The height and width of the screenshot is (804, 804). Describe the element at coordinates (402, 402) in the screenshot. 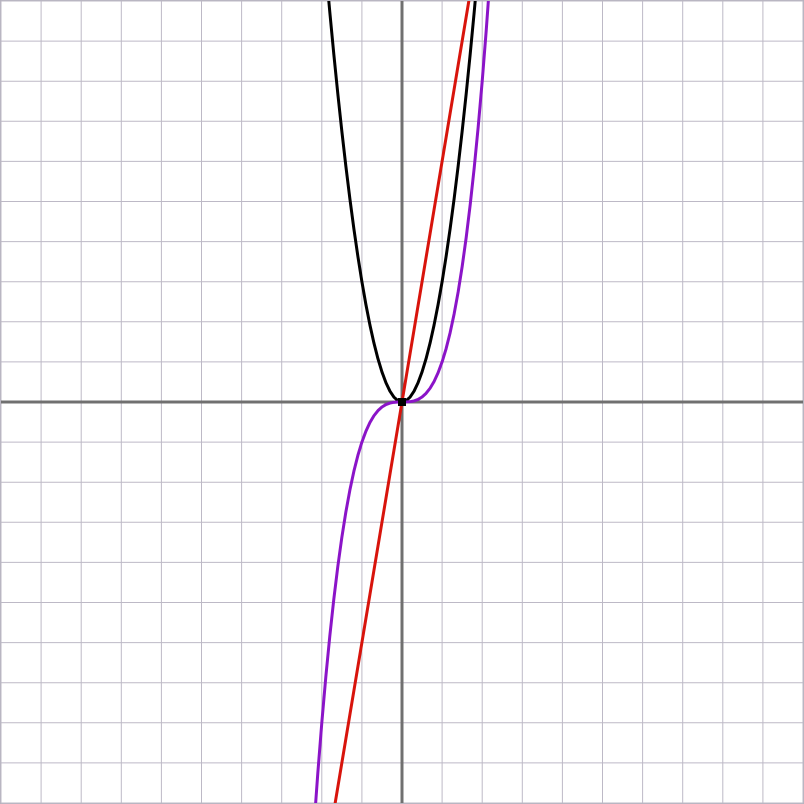

I see `origin-point` at that location.